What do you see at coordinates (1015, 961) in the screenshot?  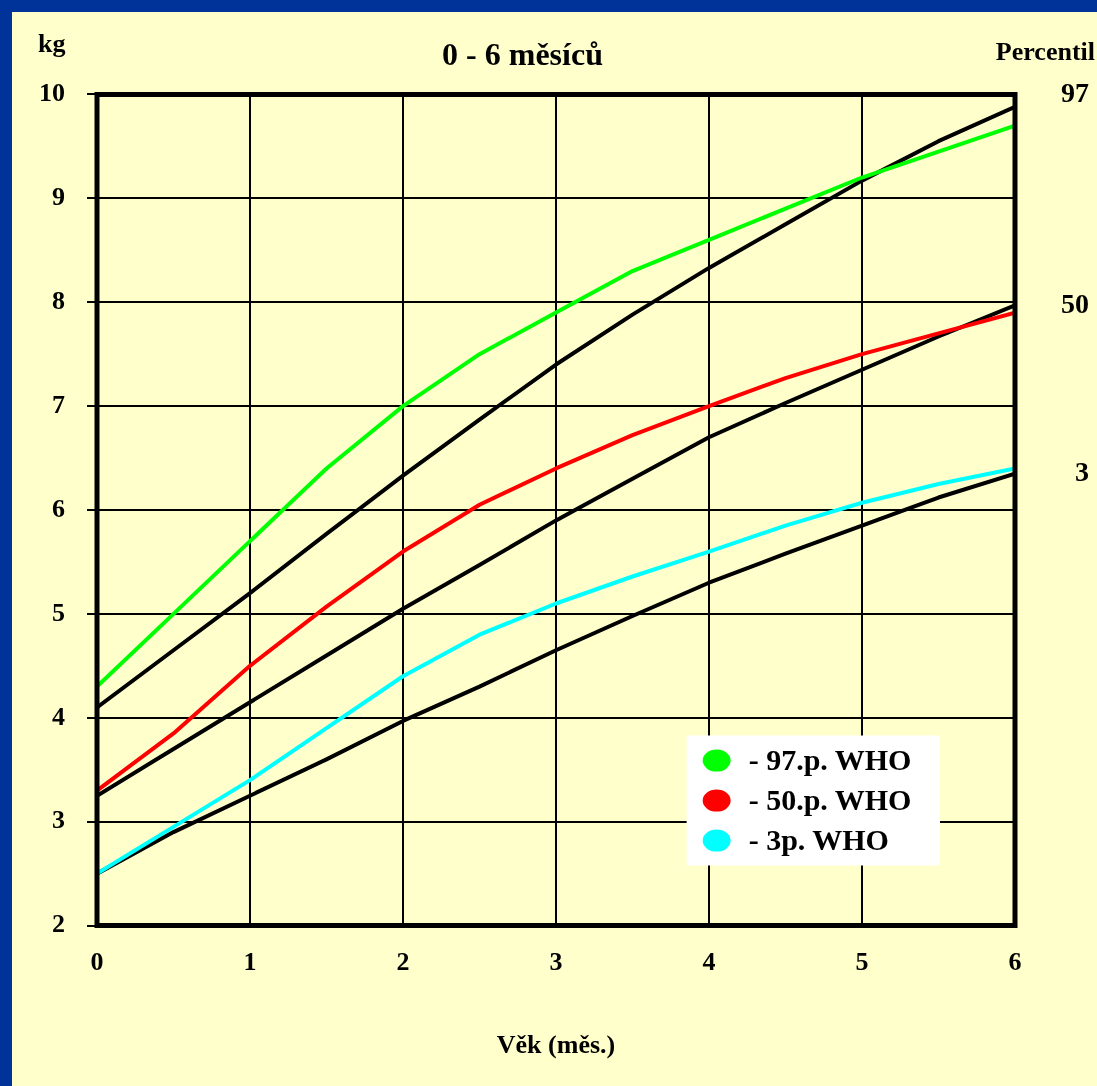 I see `x-tick-label: 6` at bounding box center [1015, 961].